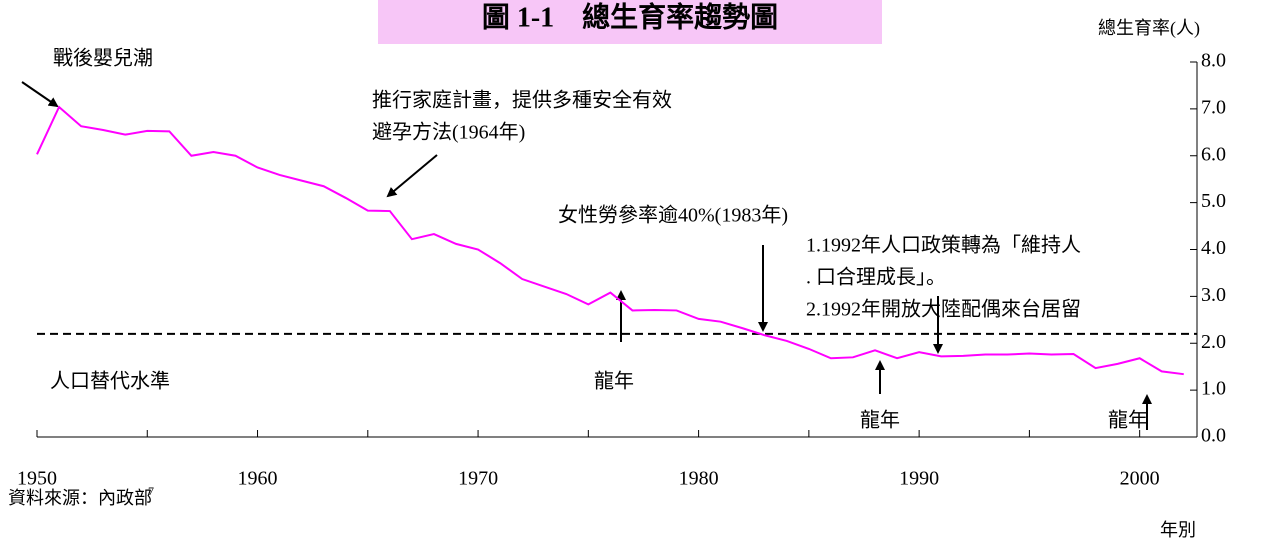  I want to click on x-tick-label: 1950, so click(37, 479).